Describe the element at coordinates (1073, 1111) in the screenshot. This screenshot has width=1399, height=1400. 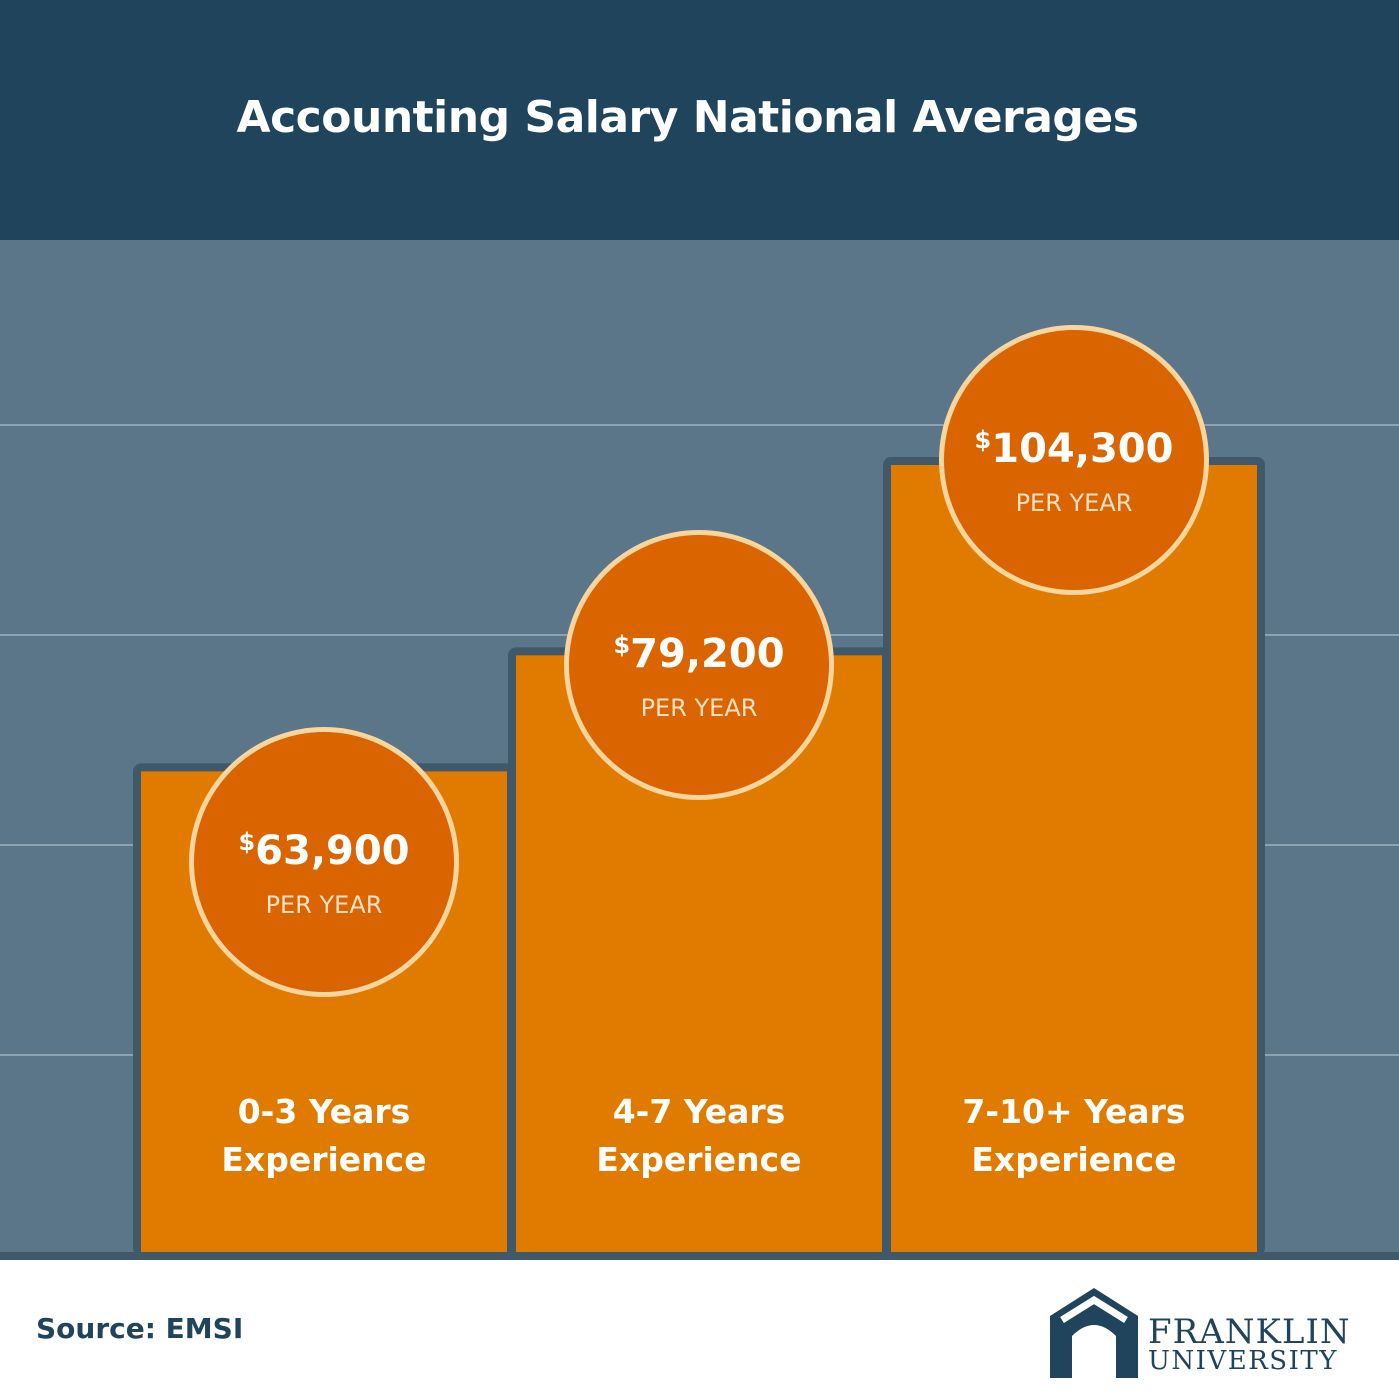
I see `category-label: 7-10+ Years` at that location.